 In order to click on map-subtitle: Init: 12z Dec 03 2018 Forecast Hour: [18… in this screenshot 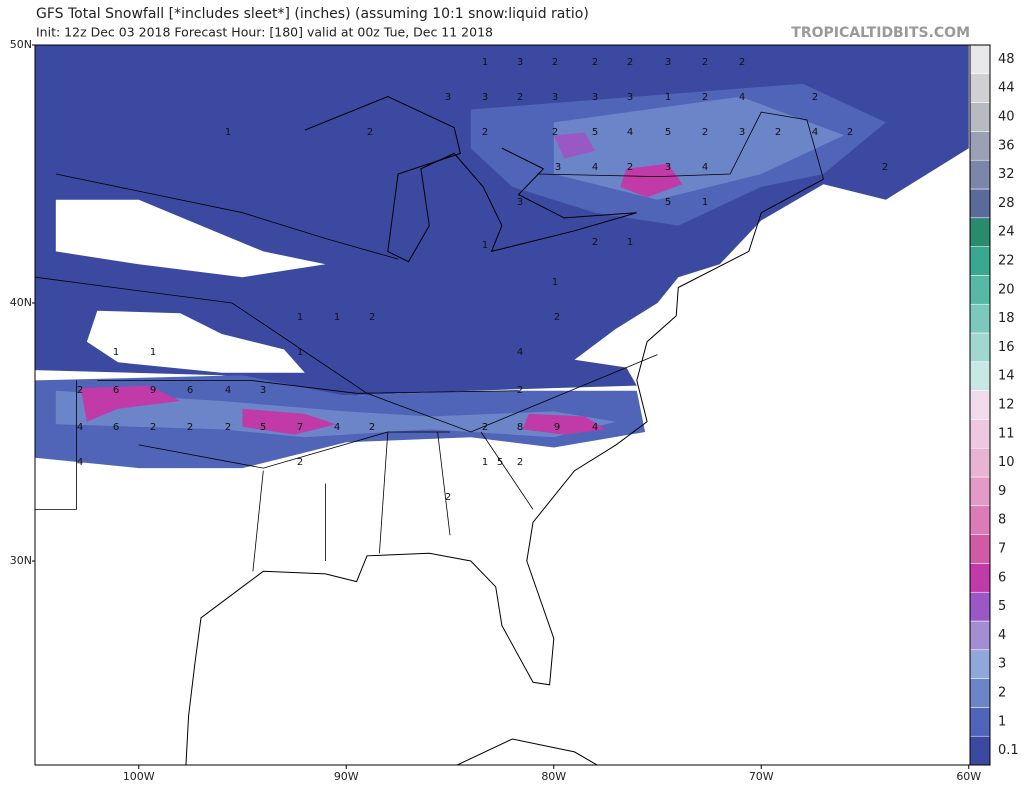, I will do `click(264, 32)`.